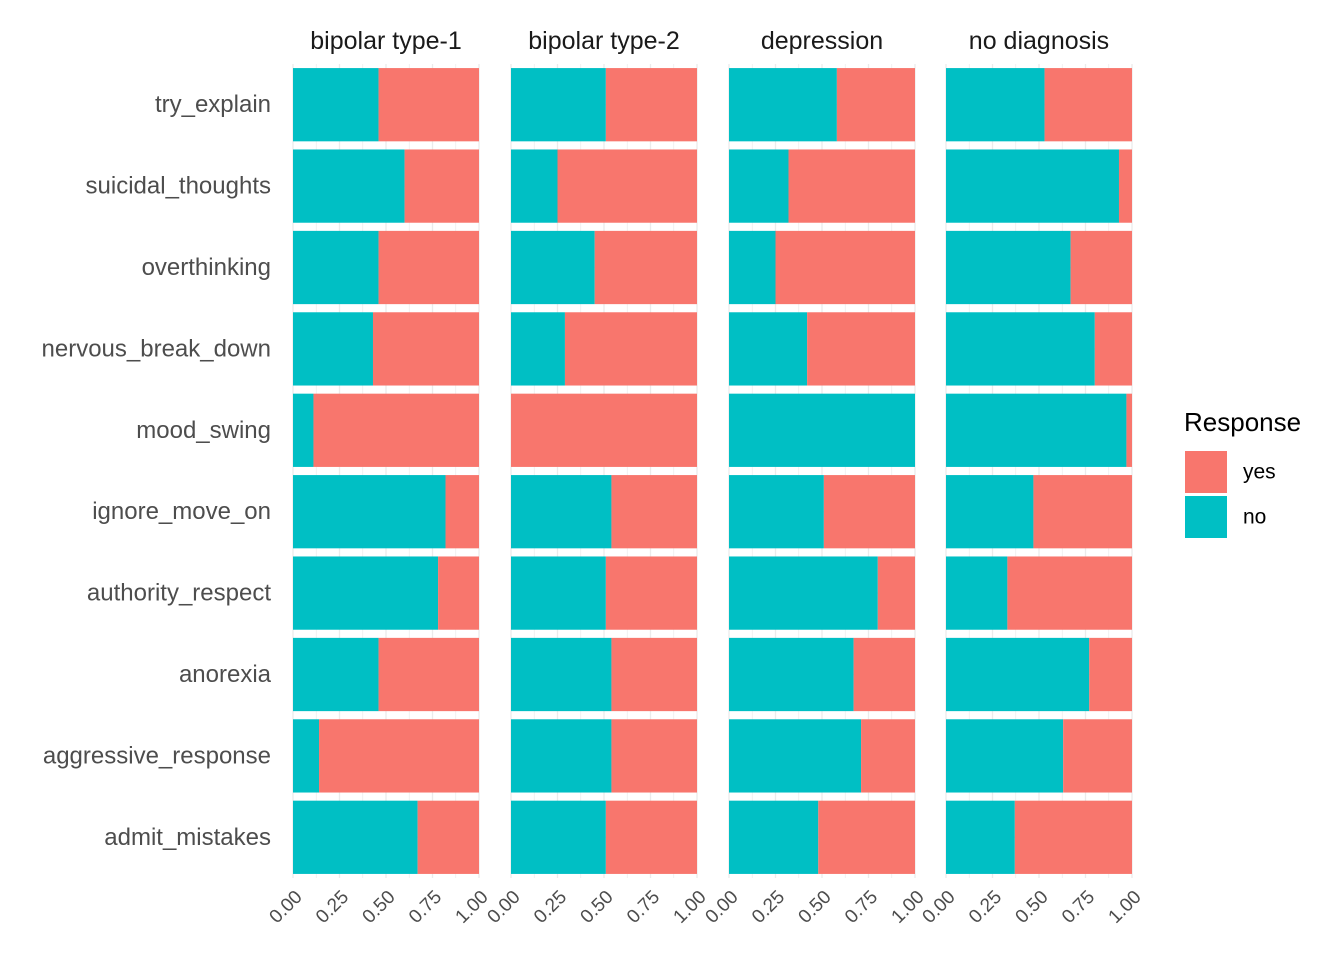 The height and width of the screenshot is (960, 1344). I want to click on bar-no-depression-nervous-break-down, so click(768, 349).